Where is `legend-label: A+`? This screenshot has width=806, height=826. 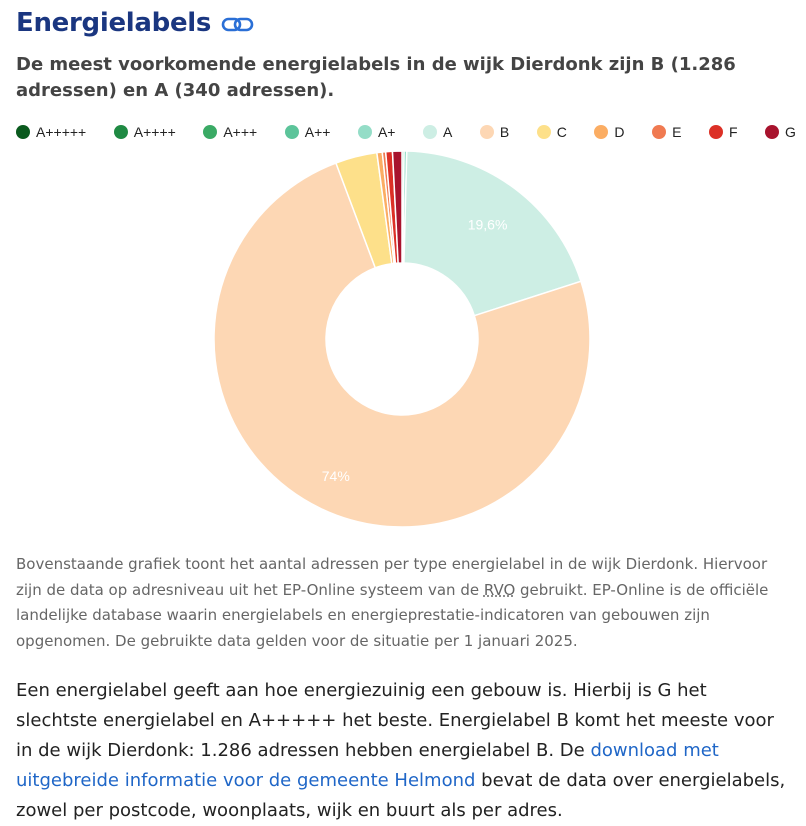 legend-label: A+ is located at coordinates (386, 132).